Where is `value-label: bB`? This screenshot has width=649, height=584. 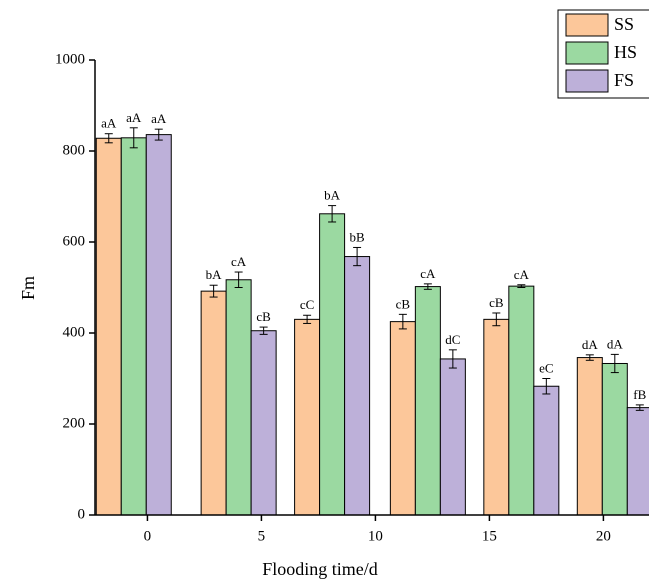
value-label: bB is located at coordinates (358, 236).